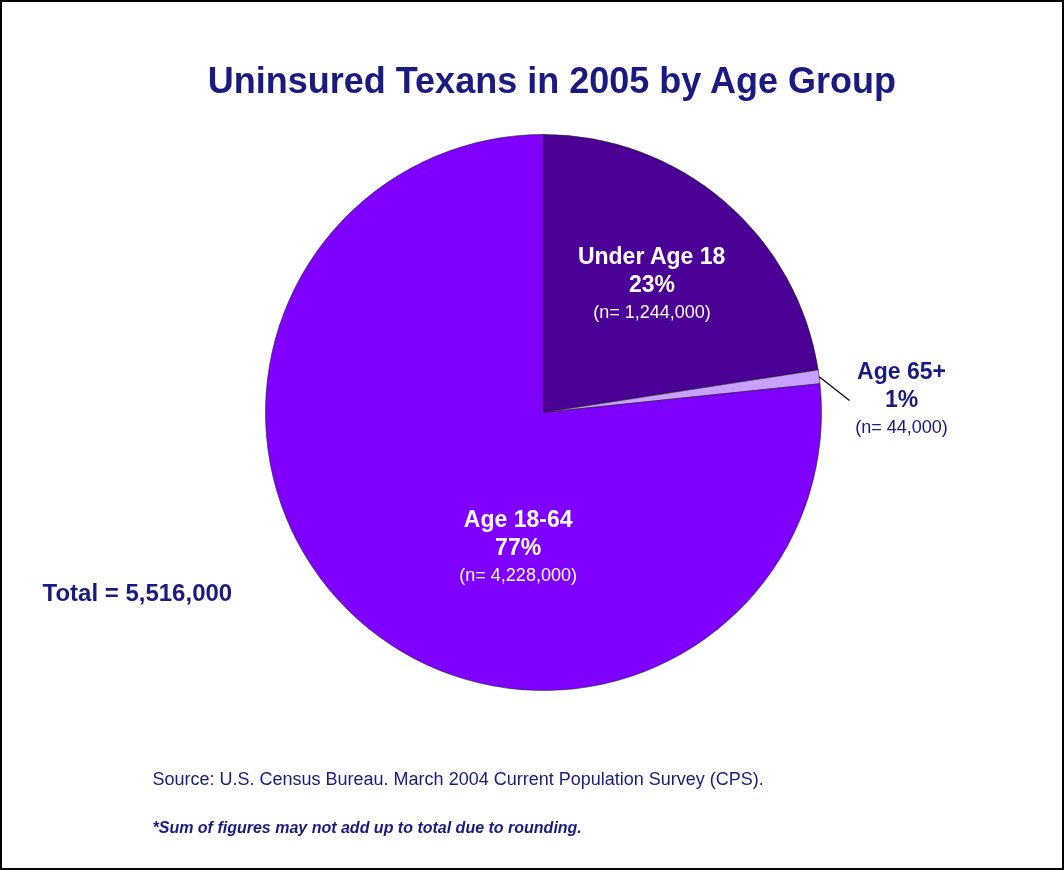  I want to click on slice-label: Under Age 18, so click(651, 255).